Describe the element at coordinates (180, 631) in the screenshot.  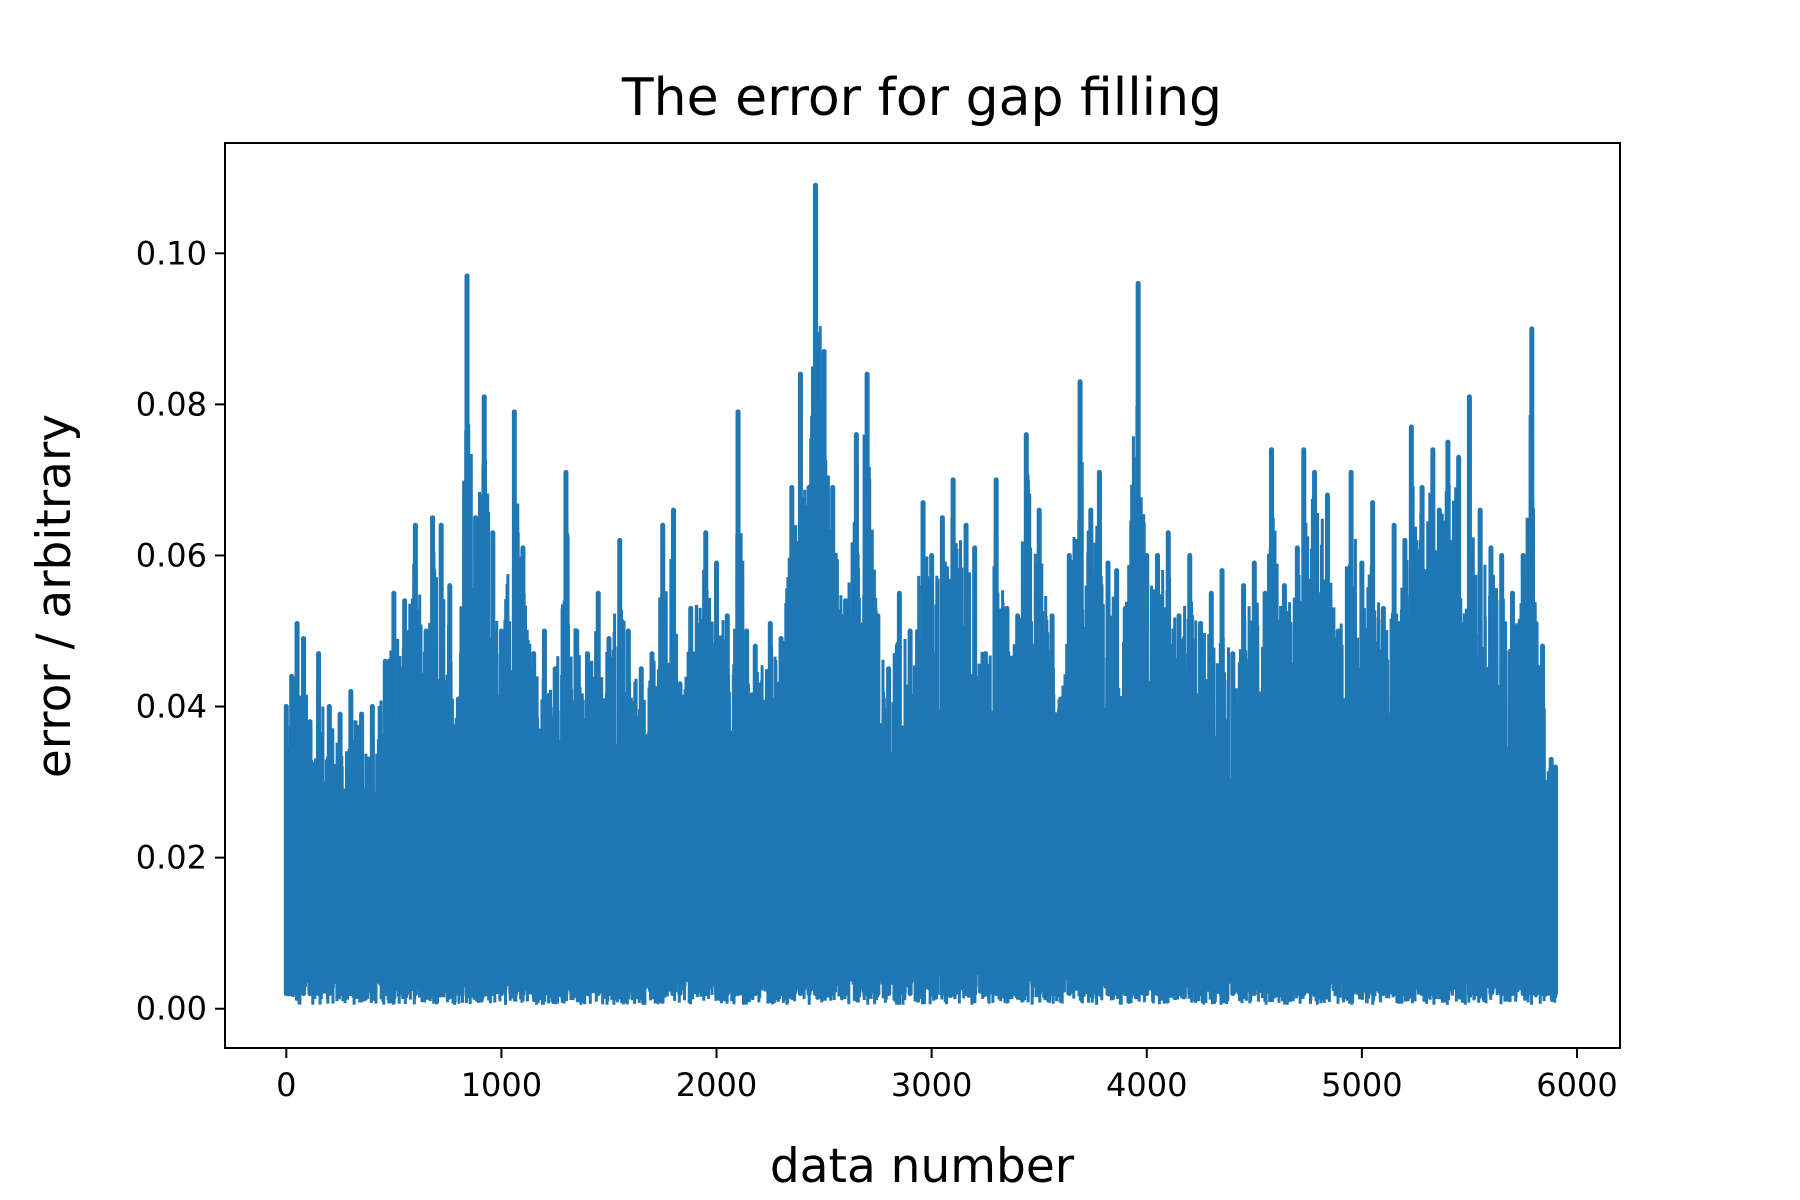
I see `y-axis: 0.00 0.02 0.04 0.06 0.08 0.10` at that location.